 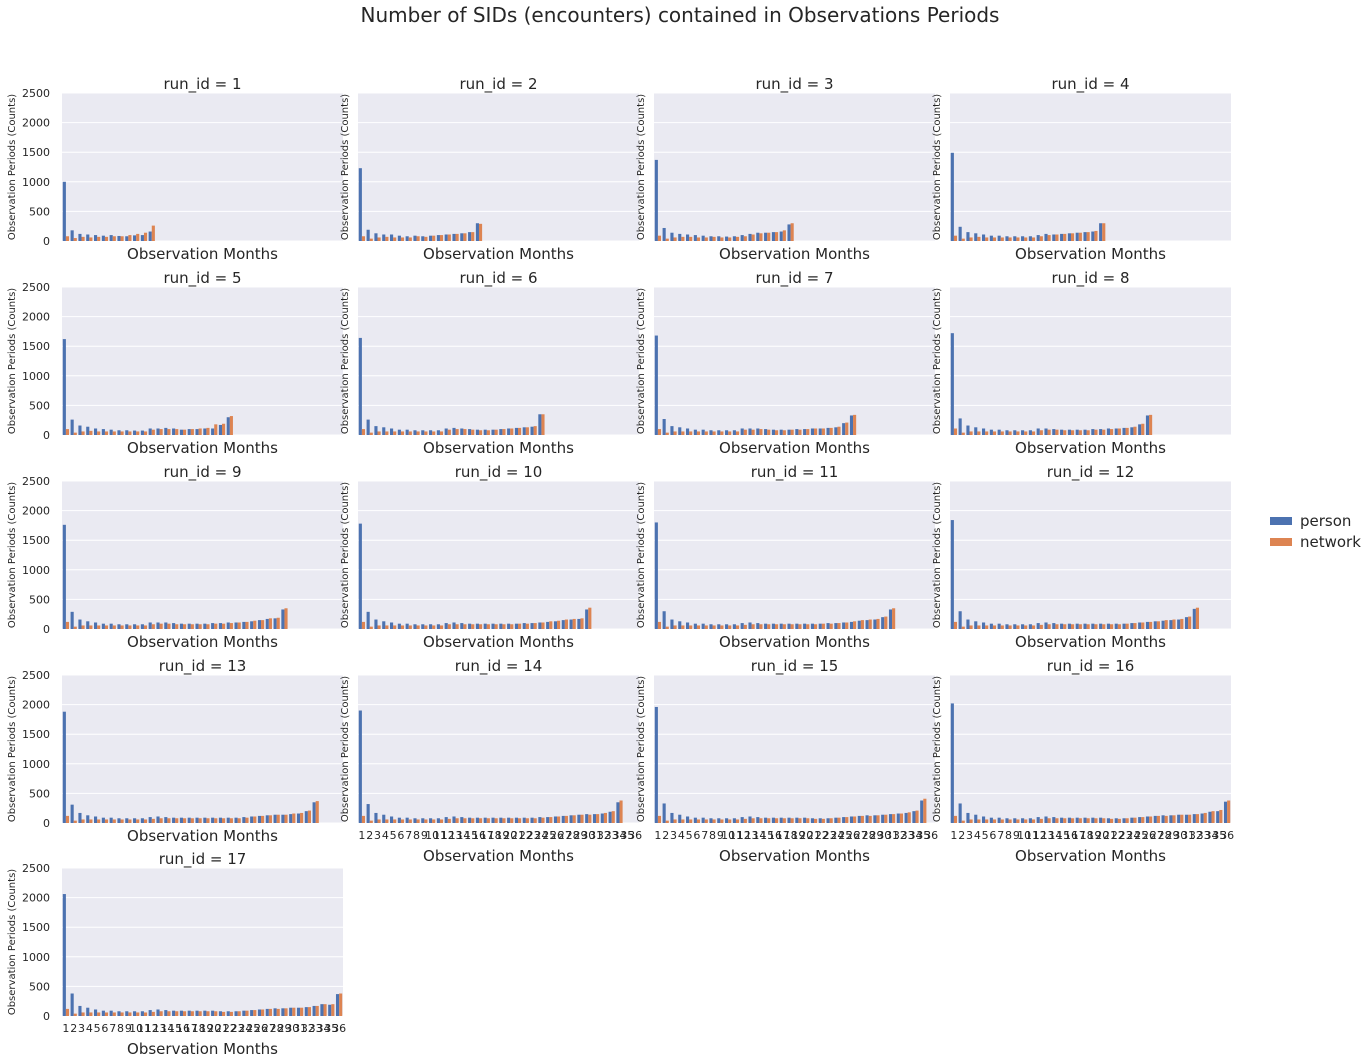 What do you see at coordinates (1330, 542) in the screenshot?
I see `legend-label: network` at bounding box center [1330, 542].